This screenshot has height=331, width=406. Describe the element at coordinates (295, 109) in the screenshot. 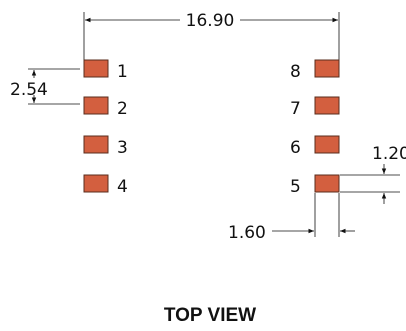

I see `pin-label-7: 7` at that location.